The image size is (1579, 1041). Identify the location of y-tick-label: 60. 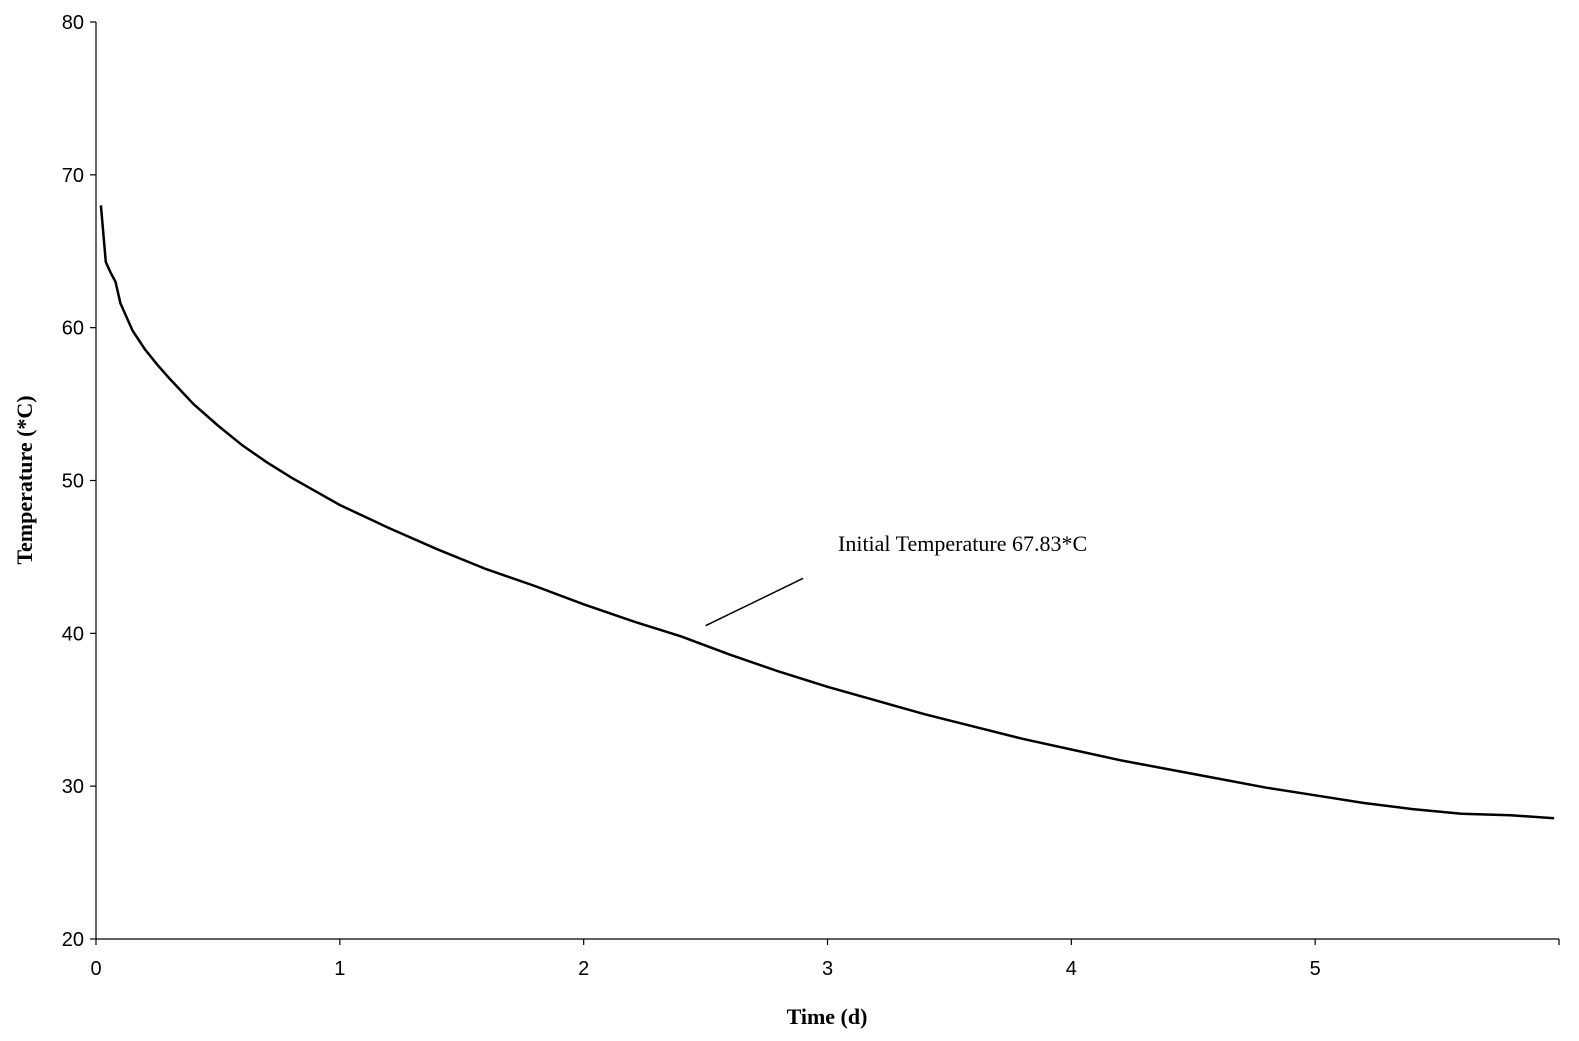
(73, 329).